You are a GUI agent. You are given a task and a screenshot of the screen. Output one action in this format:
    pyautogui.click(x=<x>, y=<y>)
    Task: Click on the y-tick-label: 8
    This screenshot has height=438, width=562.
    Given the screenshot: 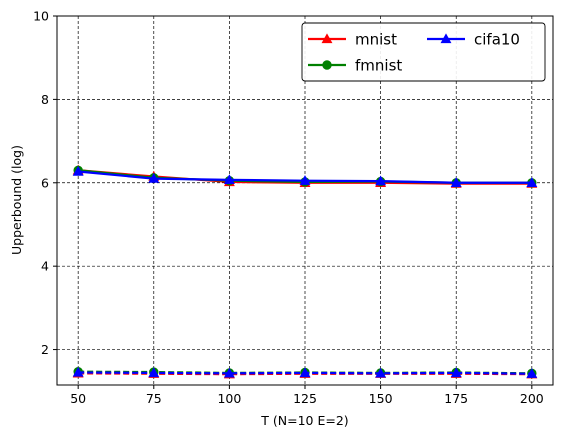 What is the action you would take?
    pyautogui.click(x=45, y=99)
    